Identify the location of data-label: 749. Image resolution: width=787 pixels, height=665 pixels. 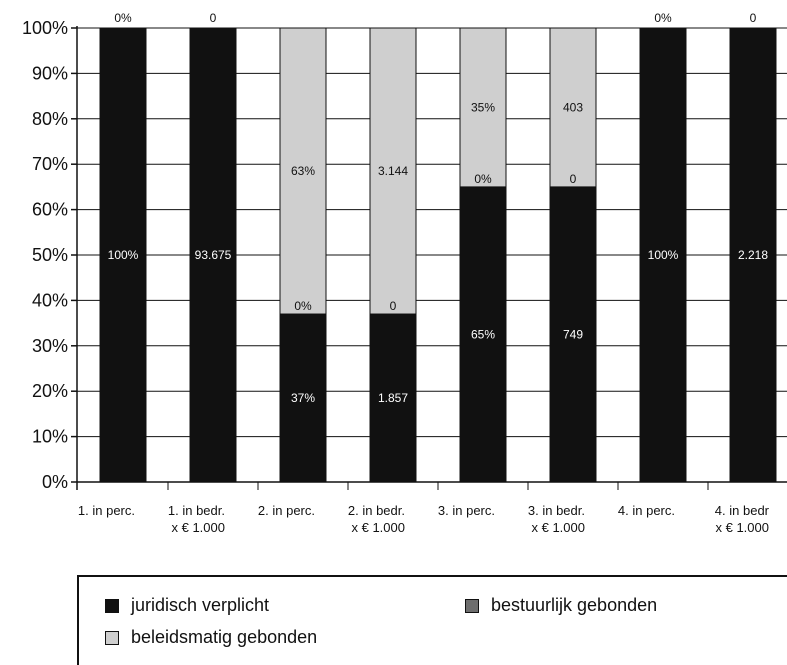
(573, 334).